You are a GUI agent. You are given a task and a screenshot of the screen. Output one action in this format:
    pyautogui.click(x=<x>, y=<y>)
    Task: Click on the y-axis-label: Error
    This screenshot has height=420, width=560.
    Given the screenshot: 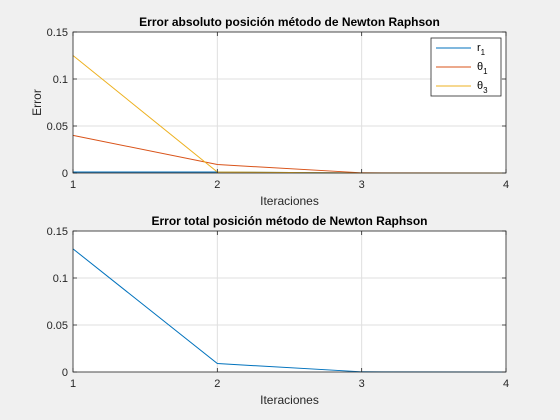 What is the action you would take?
    pyautogui.click(x=37, y=102)
    